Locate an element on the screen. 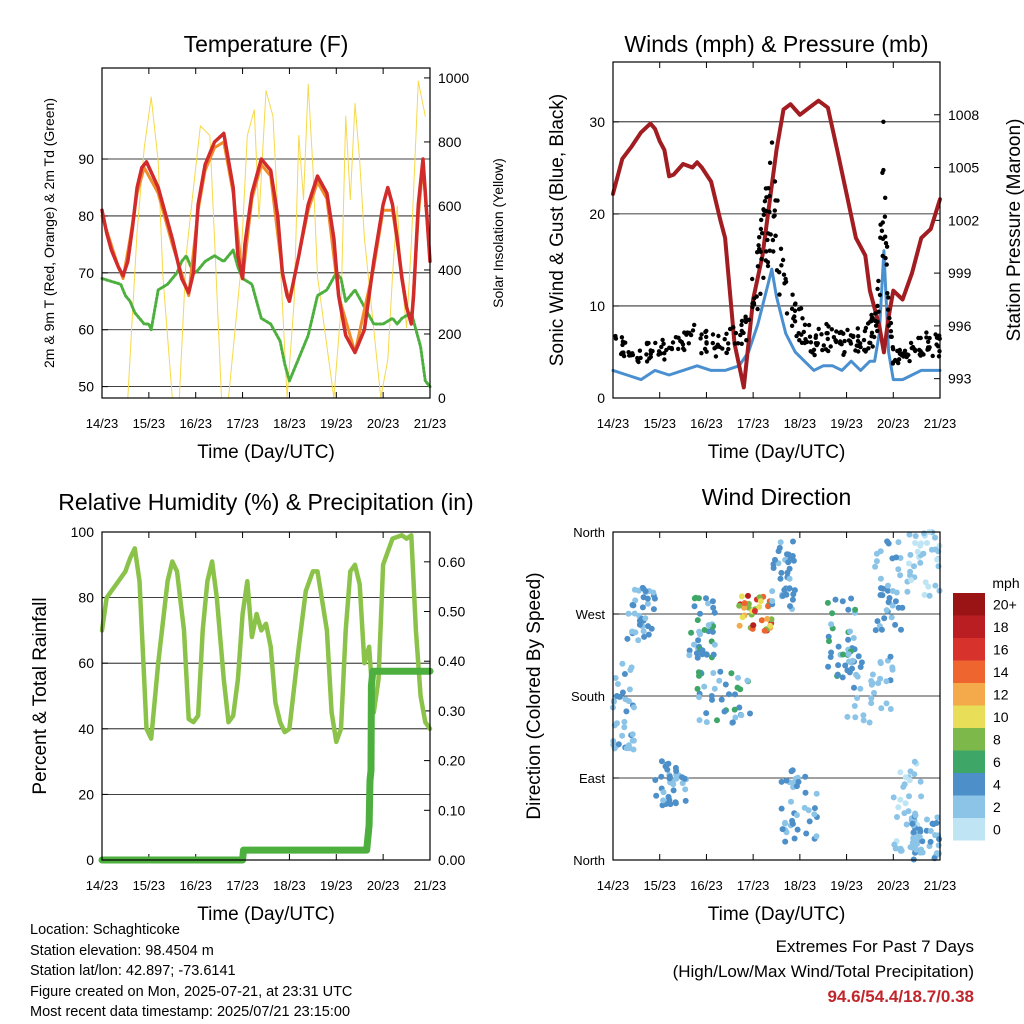 The image size is (1024, 1024). y-tick-label: 0 is located at coordinates (90, 860).